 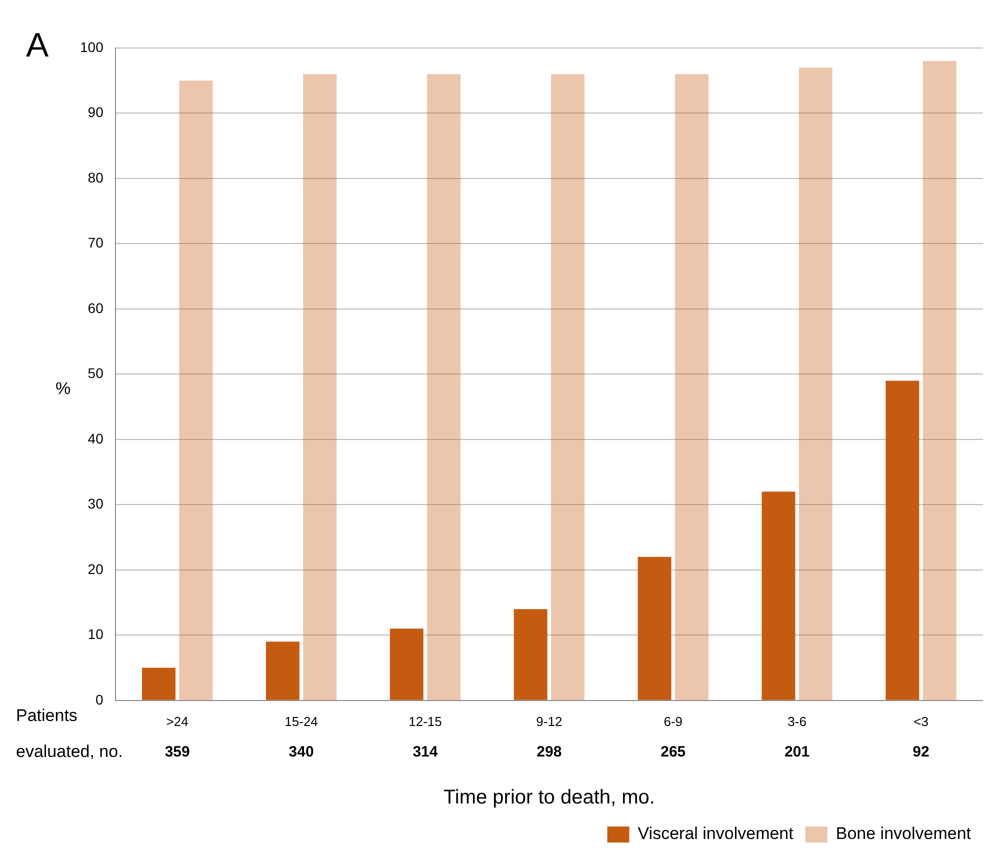 I want to click on text: 359, so click(x=177, y=752).